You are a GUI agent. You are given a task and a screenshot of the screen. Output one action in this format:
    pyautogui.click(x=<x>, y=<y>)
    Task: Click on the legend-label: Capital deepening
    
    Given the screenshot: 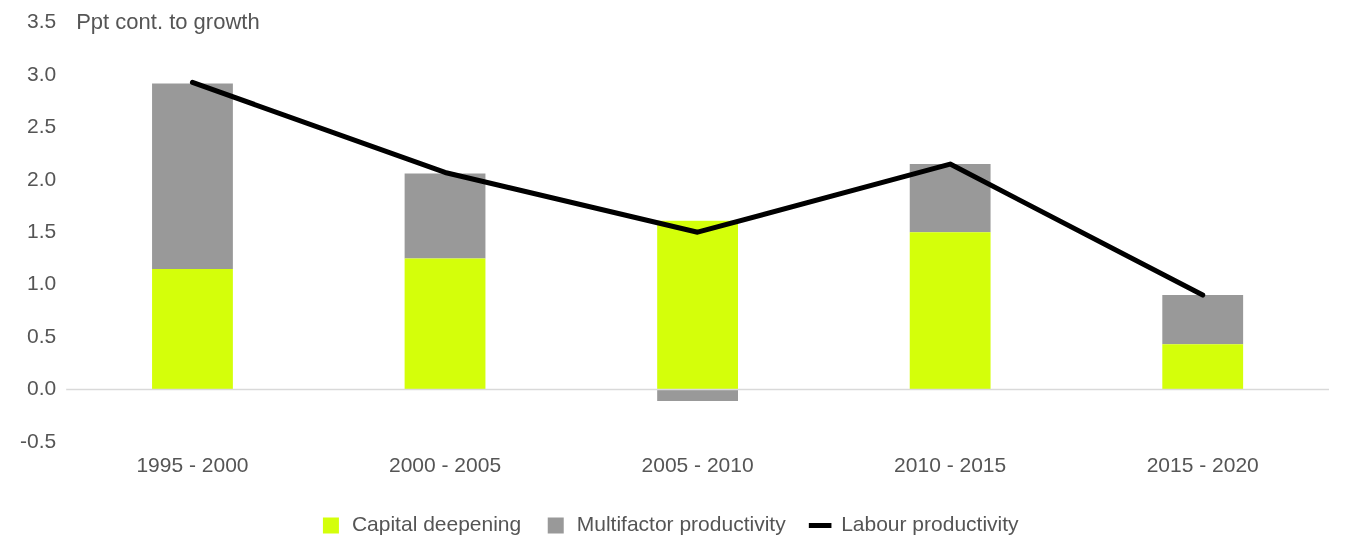 What is the action you would take?
    pyautogui.click(x=436, y=524)
    